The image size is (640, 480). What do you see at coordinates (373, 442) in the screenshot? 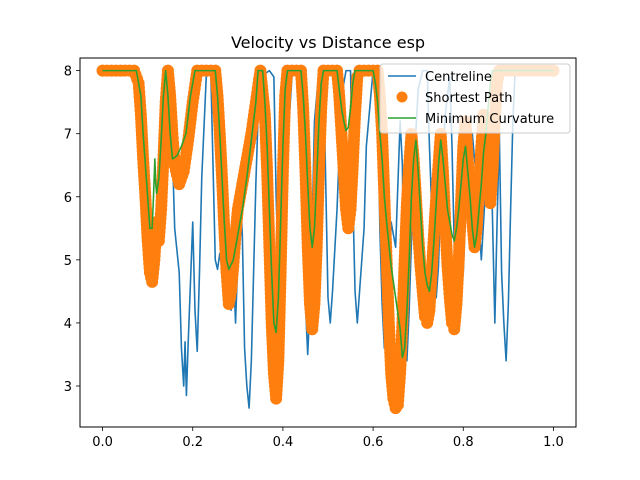
I see `x-tick-label: 0.6` at bounding box center [373, 442].